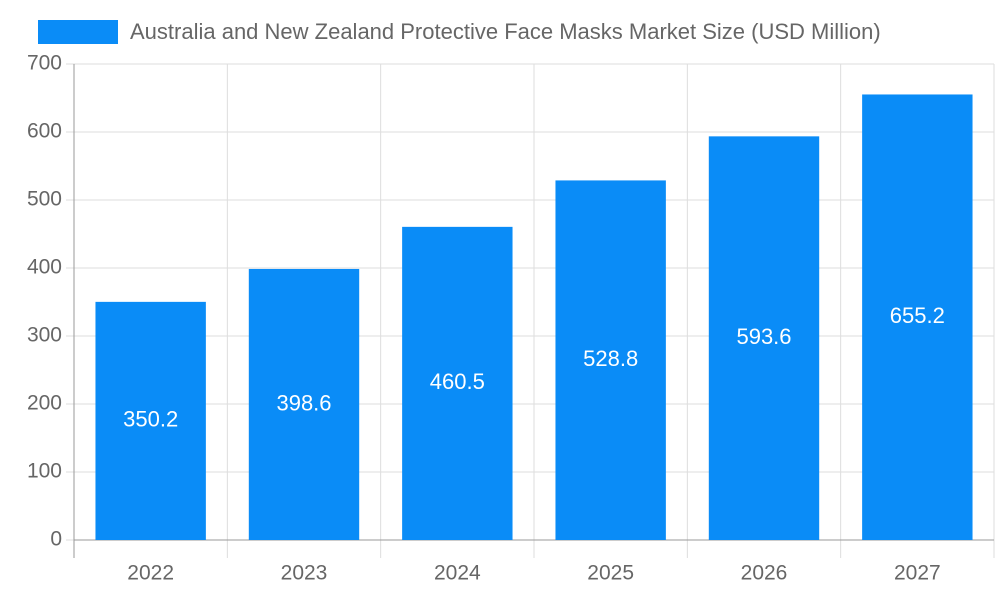 The image size is (1000, 600). I want to click on y-tick-label: 200, so click(44, 403).